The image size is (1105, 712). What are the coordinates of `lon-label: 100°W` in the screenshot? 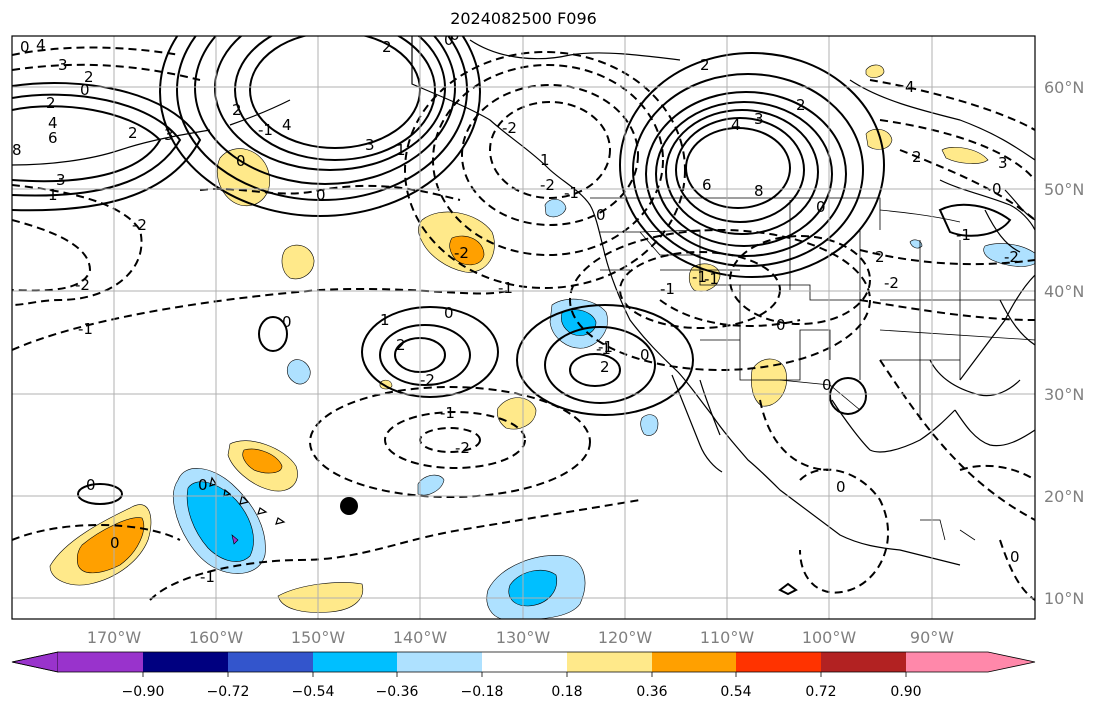 It's located at (829, 637).